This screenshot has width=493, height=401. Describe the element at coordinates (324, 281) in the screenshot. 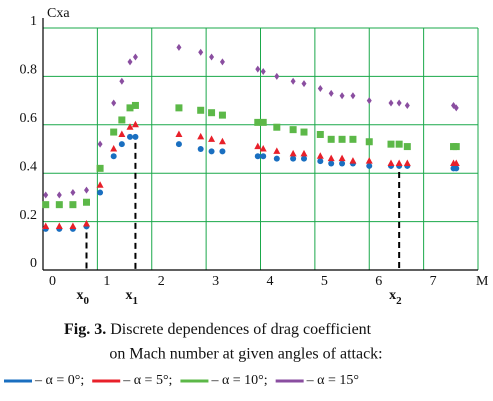

I see `x-tick-label: 5` at that location.